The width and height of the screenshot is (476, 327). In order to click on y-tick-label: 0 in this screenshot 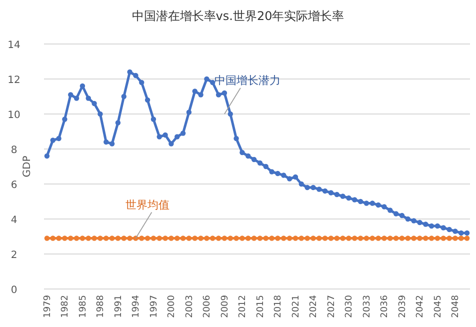, I will do `click(14, 290)`.